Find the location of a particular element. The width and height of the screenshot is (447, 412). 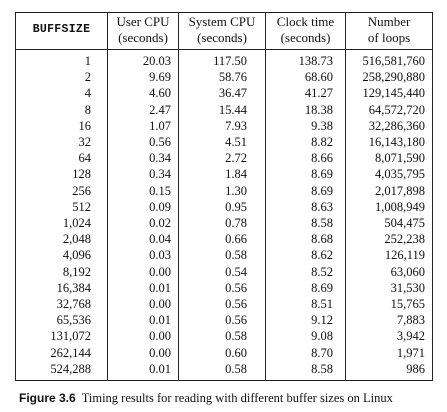

cell-number-of-loops: 129,145,440 is located at coordinates (389, 93).